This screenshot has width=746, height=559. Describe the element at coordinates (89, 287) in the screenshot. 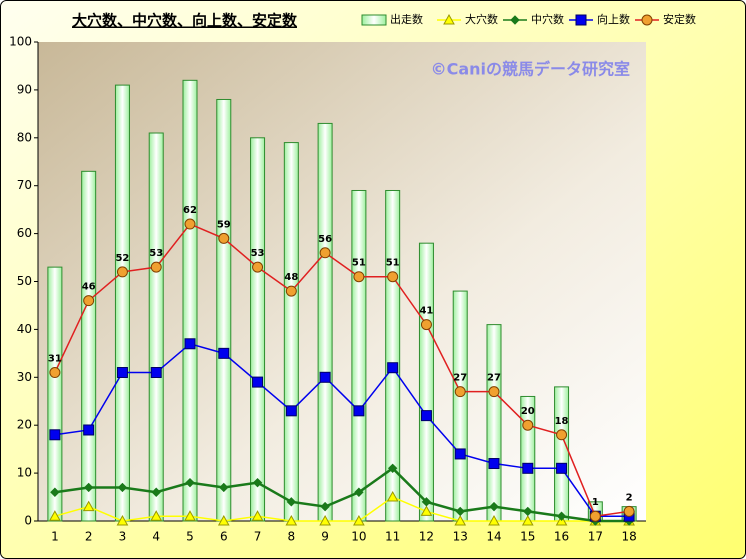

I see `data-label: 46` at that location.